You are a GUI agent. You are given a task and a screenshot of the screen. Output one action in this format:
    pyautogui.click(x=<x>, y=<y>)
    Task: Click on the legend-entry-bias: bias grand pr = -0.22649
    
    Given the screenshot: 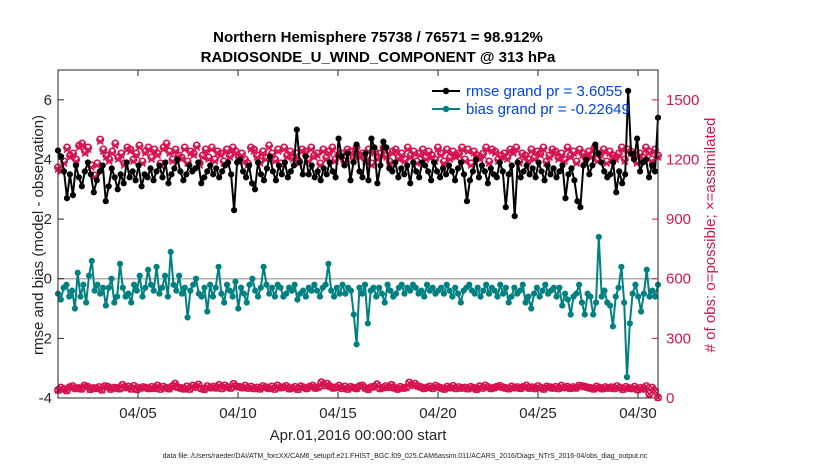 What is the action you would take?
    pyautogui.click(x=548, y=109)
    